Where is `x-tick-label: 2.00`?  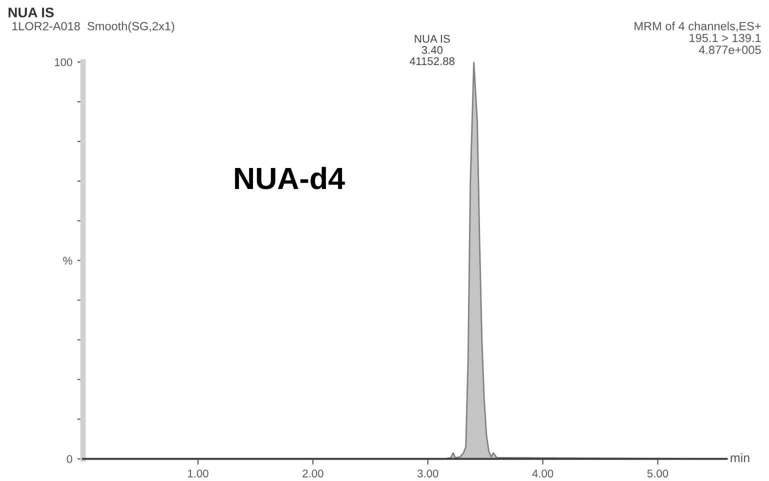
x-tick-label: 2.00 is located at coordinates (313, 474).